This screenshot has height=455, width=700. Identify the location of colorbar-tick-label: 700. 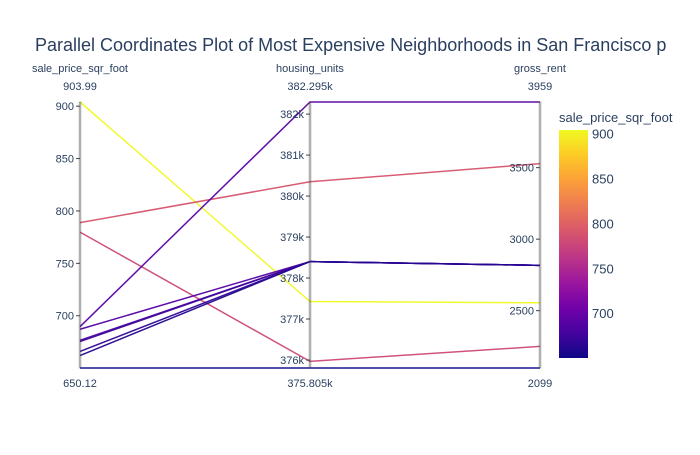
(603, 313).